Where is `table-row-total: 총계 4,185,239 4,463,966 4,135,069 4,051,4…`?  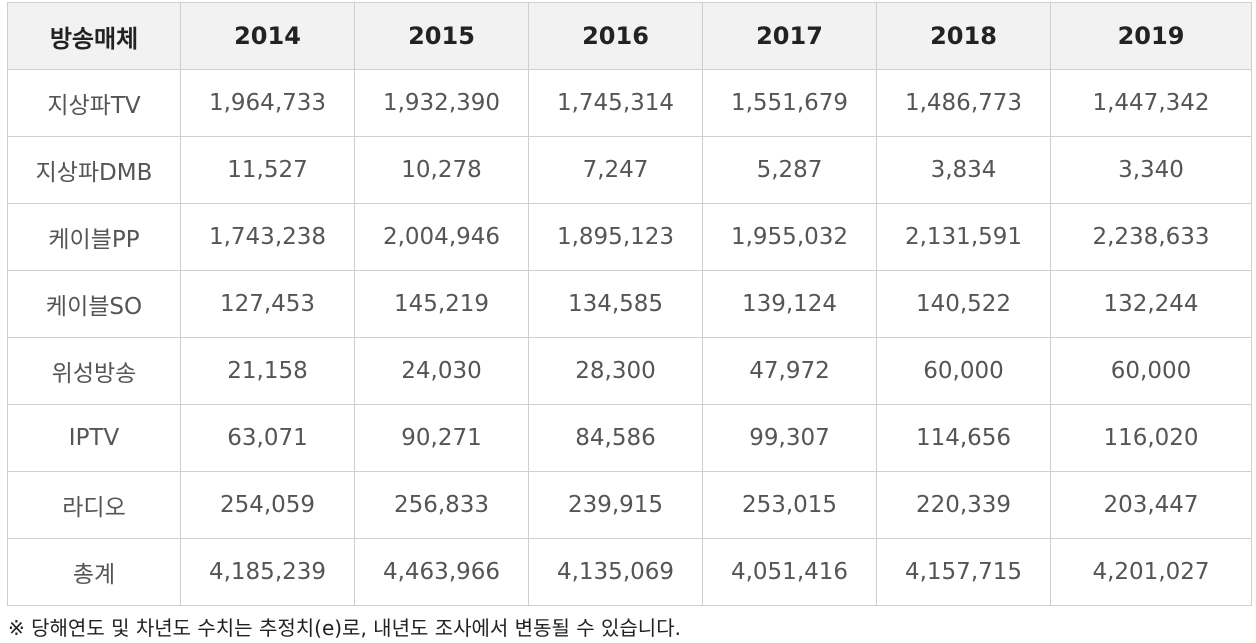 table-row-total: 총계 4,185,239 4,463,966 4,135,069 4,051,4… is located at coordinates (629, 572).